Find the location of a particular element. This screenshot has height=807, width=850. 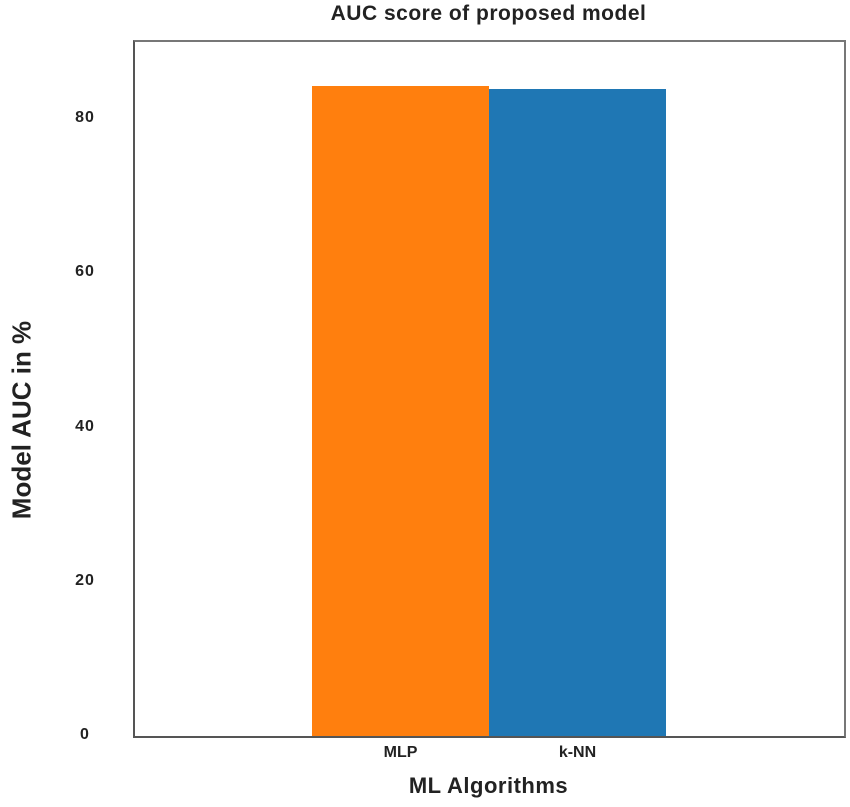

x-axis-label: ML Algorithms is located at coordinates (488, 785).